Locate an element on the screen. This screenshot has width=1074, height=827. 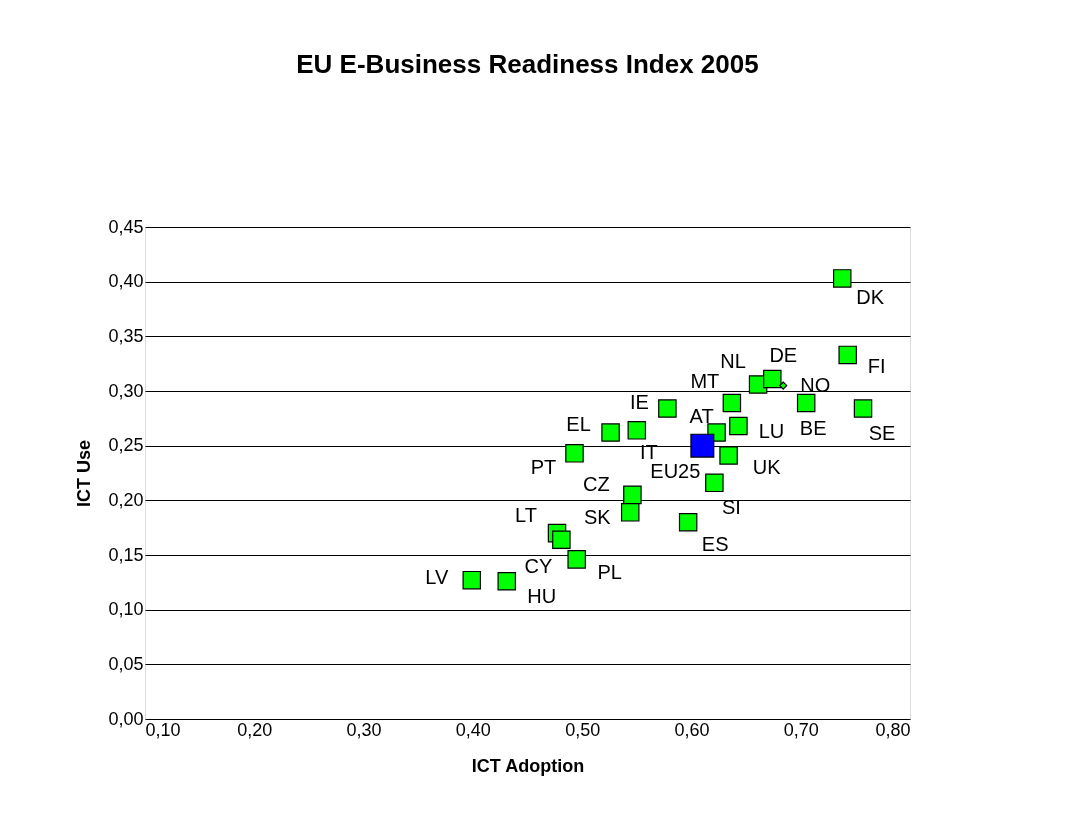
annotation: EU25 is located at coordinates (675, 470).